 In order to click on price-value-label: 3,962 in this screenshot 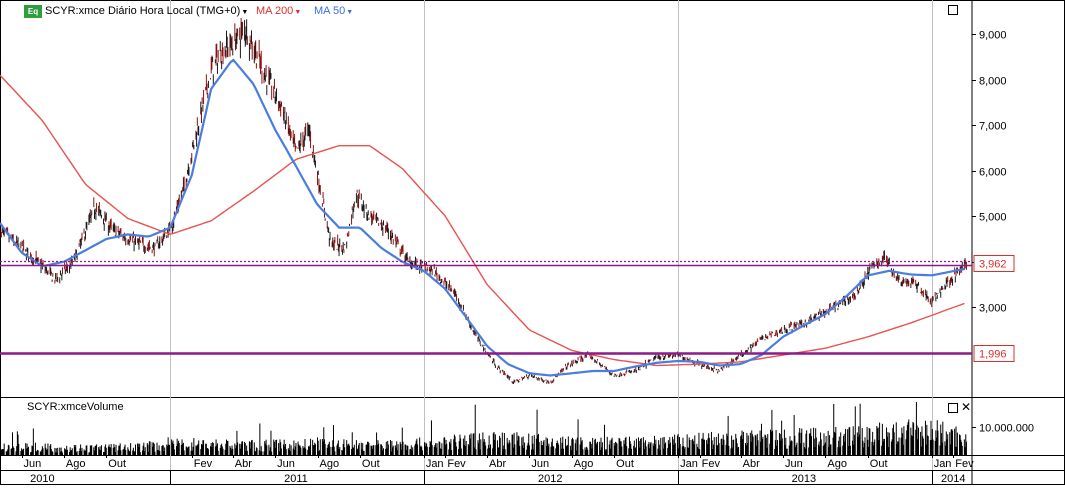, I will do `click(993, 265)`.